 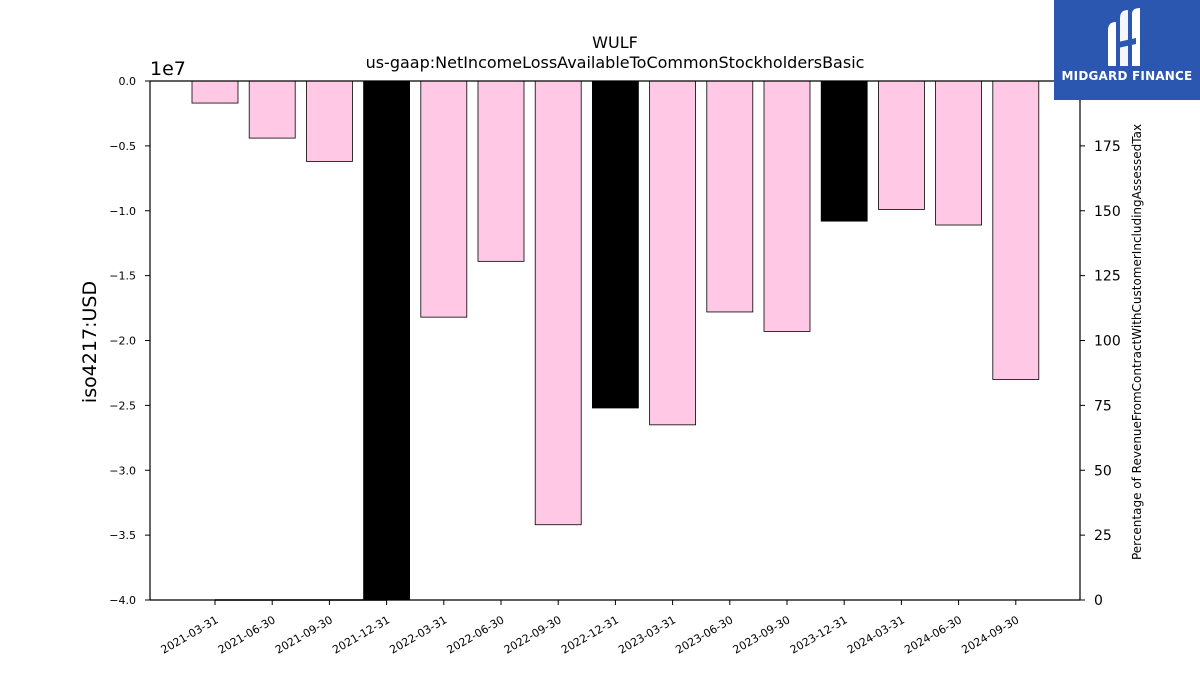 I want to click on x-tick-label: 2022-12-31, so click(x=590, y=634).